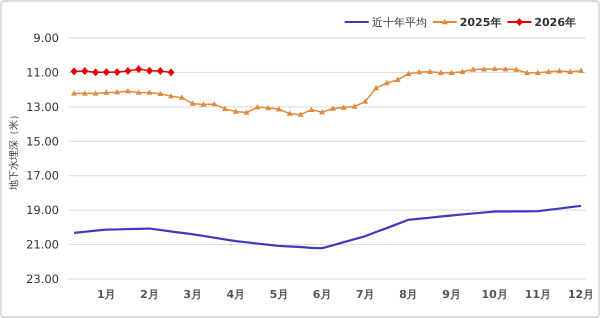  What do you see at coordinates (581, 294) in the screenshot?
I see `x-tick-label: 12月` at bounding box center [581, 294].